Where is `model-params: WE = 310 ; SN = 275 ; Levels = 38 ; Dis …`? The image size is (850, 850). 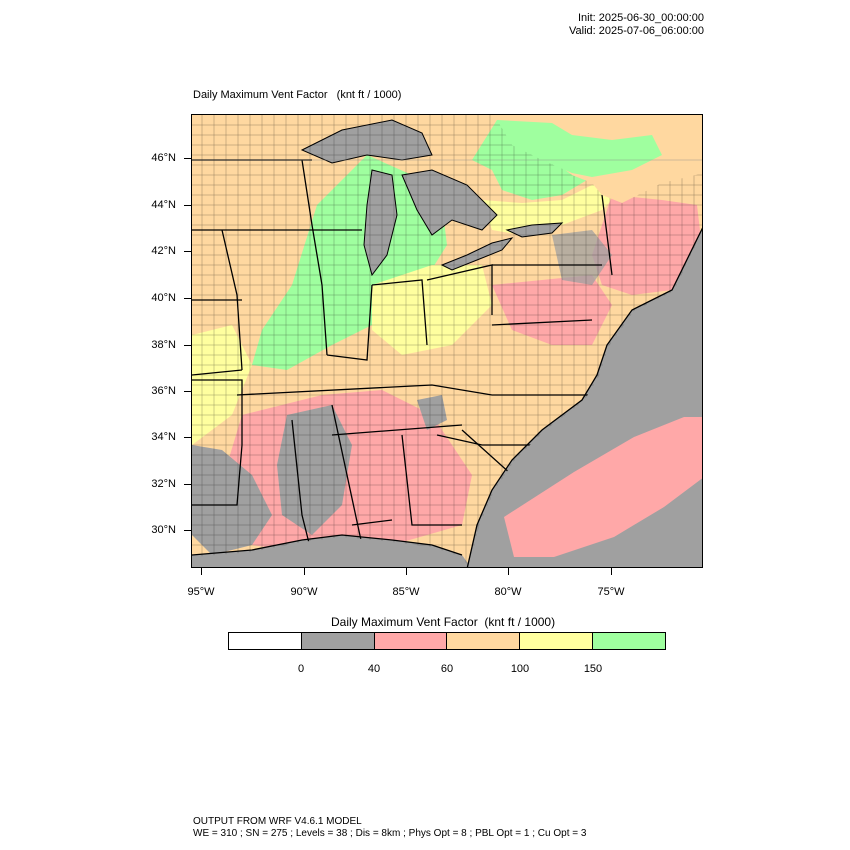
model-params: WE = 310 ; SN = 275 ; Levels = 38 ; Dis … is located at coordinates (390, 833).